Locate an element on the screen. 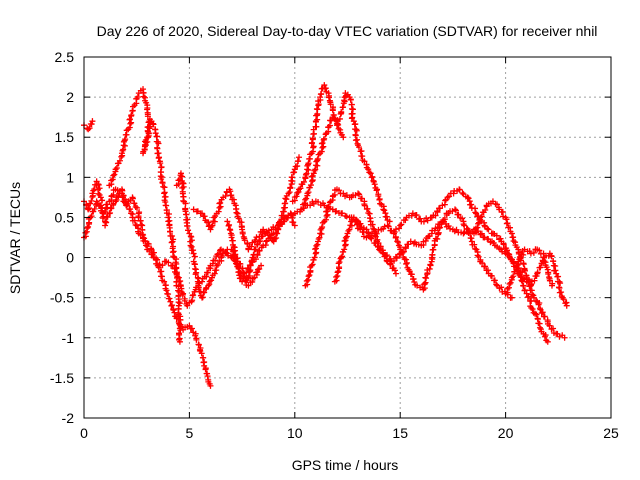 Image resolution: width=640 pixels, height=480 pixels. x-tick-label: 15 is located at coordinates (400, 433).